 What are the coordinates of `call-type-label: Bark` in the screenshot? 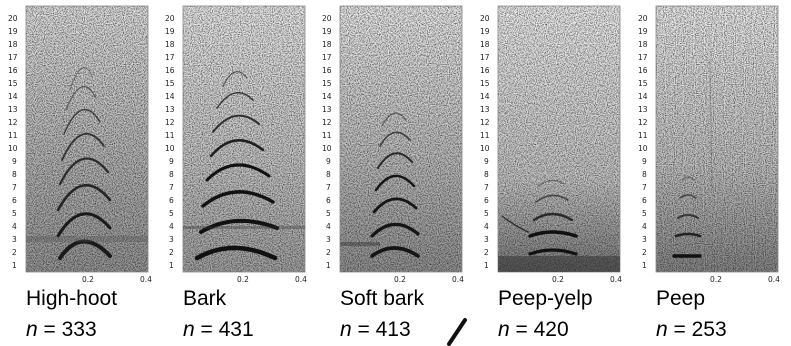 It's located at (205, 298).